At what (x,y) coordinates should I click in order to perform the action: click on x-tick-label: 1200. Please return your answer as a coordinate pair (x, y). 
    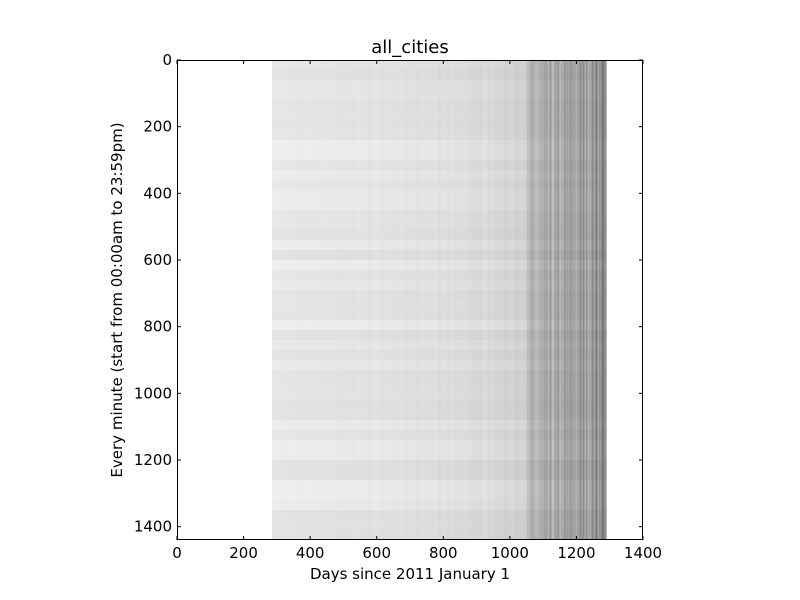
    Looking at the image, I should click on (576, 553).